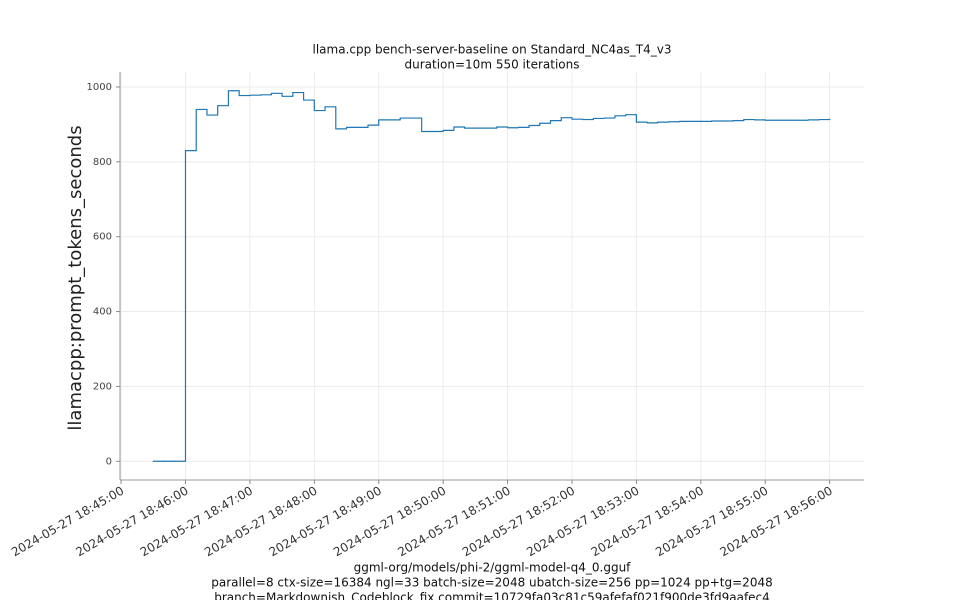 The width and height of the screenshot is (960, 600). What do you see at coordinates (196, 522) in the screenshot?
I see `x-tick-label: 2024-05-27 18:47:00` at bounding box center [196, 522].